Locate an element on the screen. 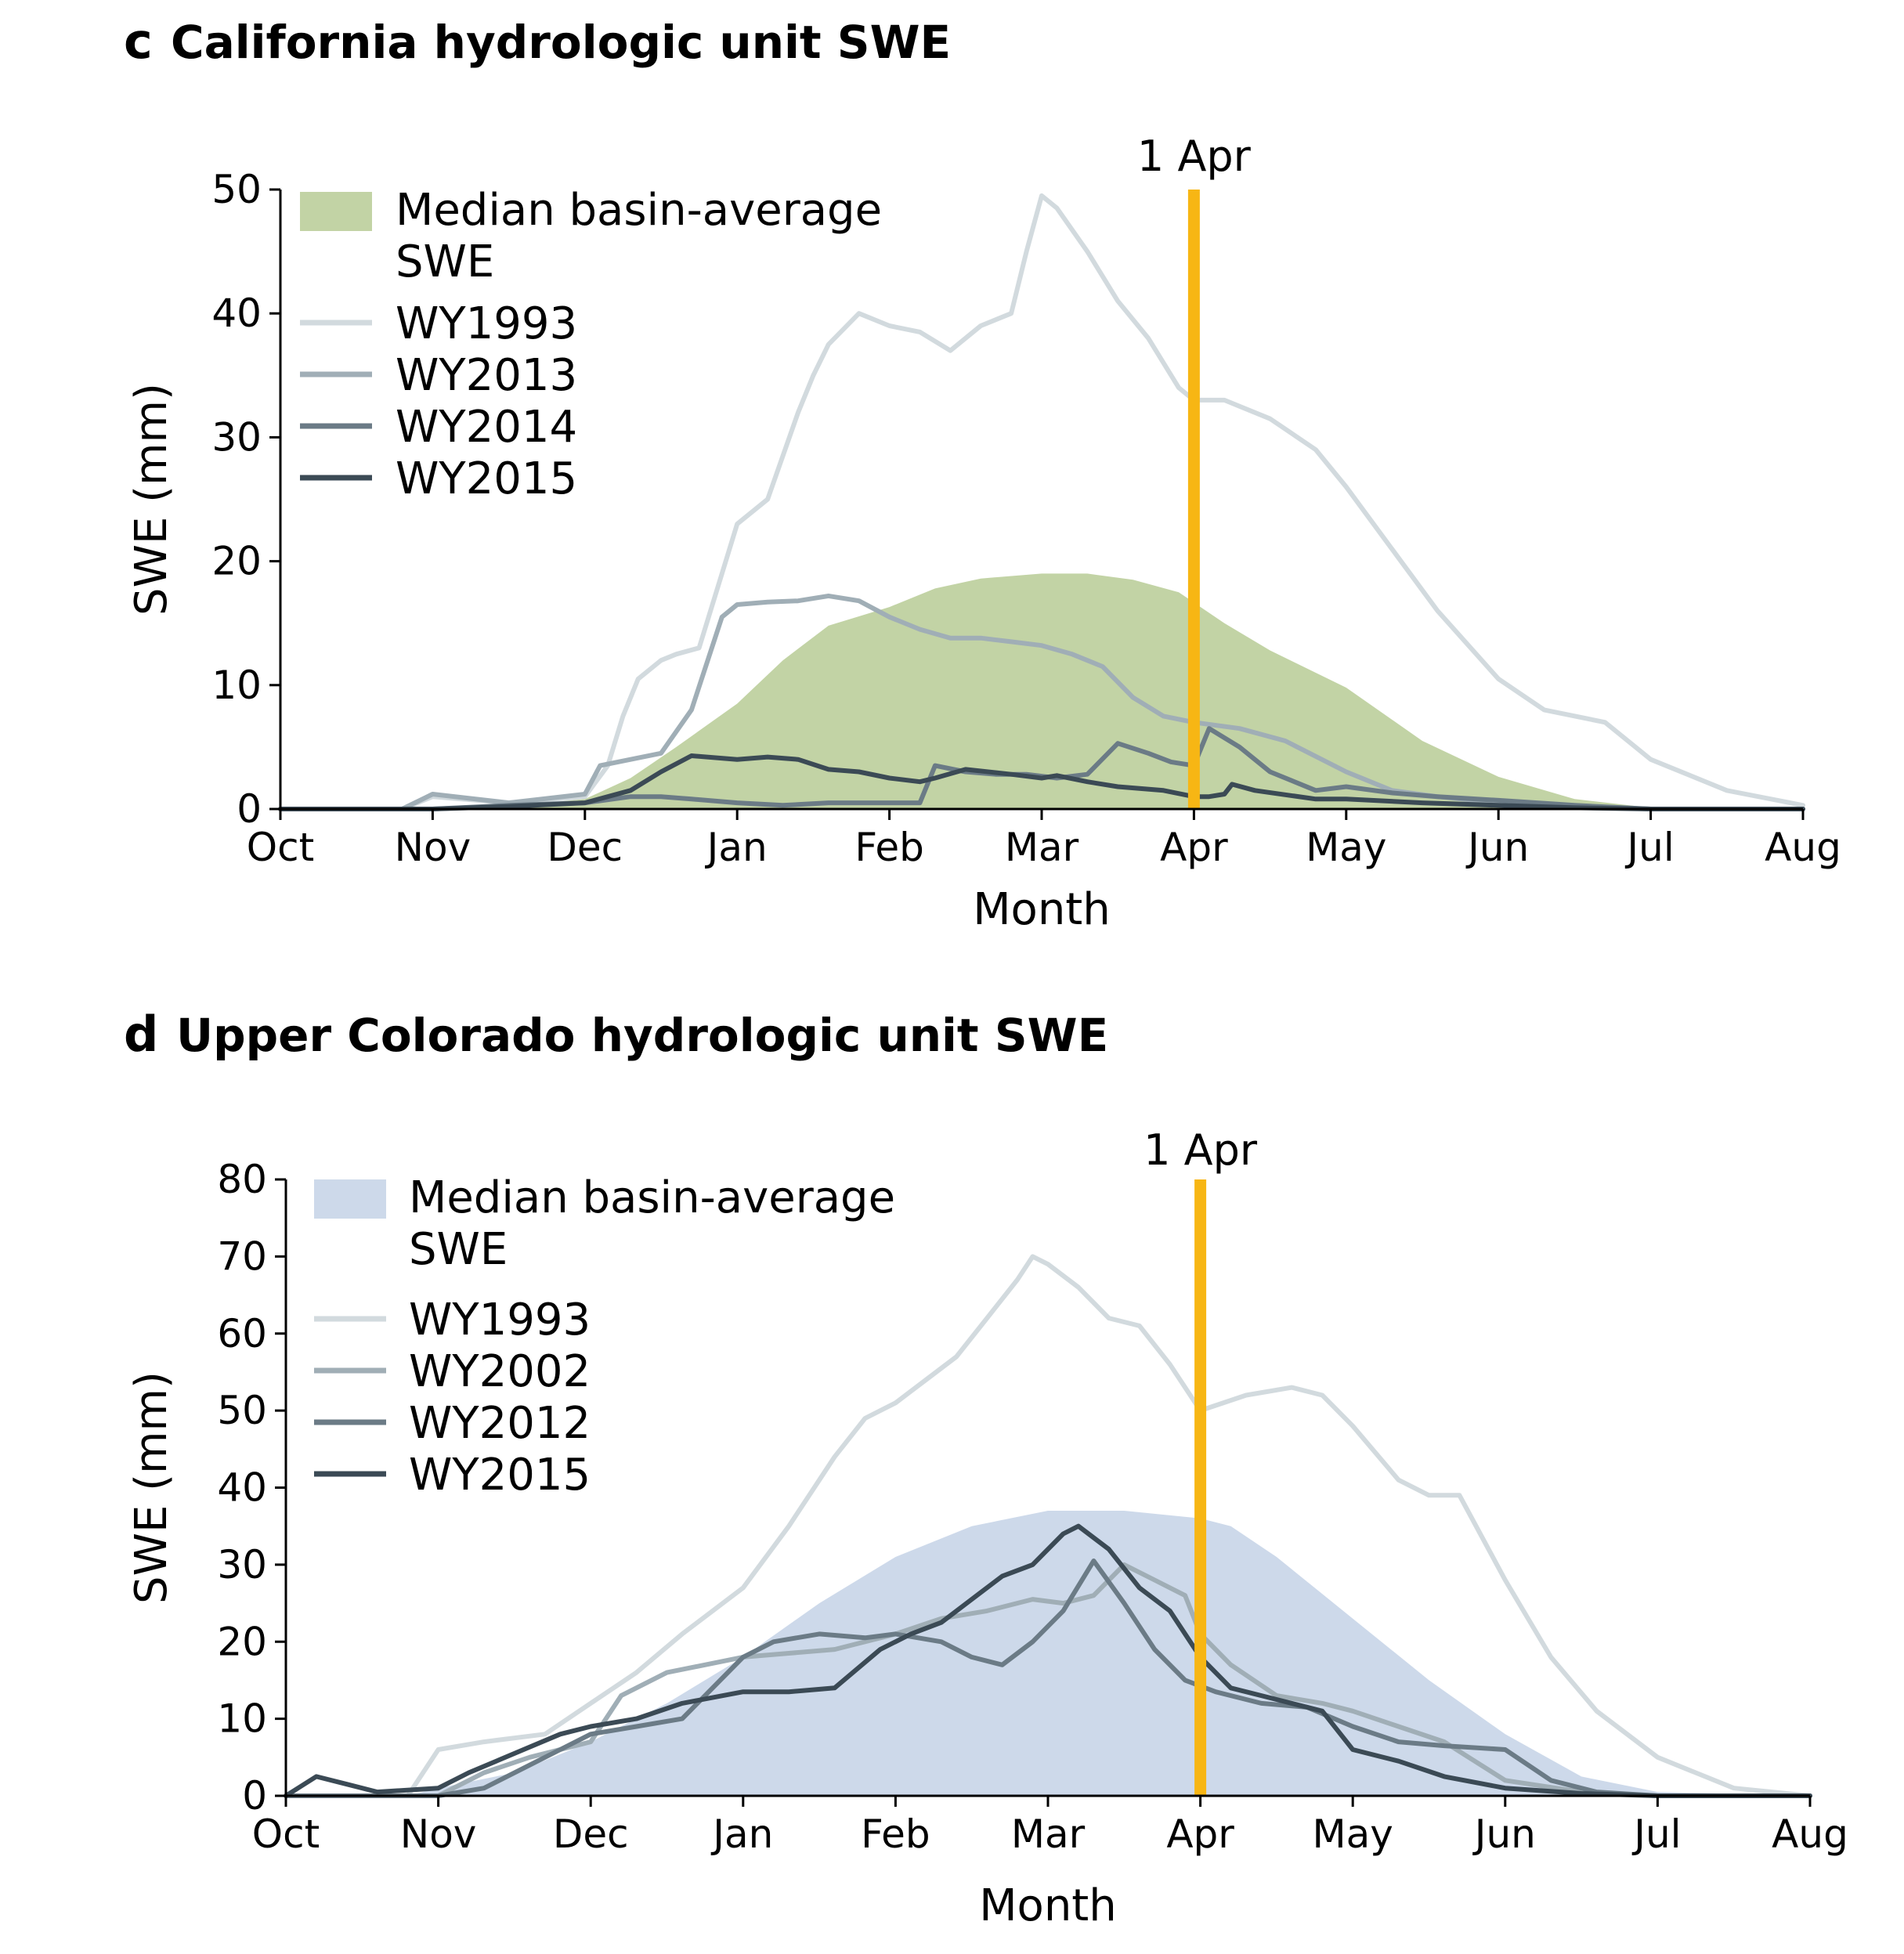  panel-d-line-wy2002 is located at coordinates (1048, 1680).